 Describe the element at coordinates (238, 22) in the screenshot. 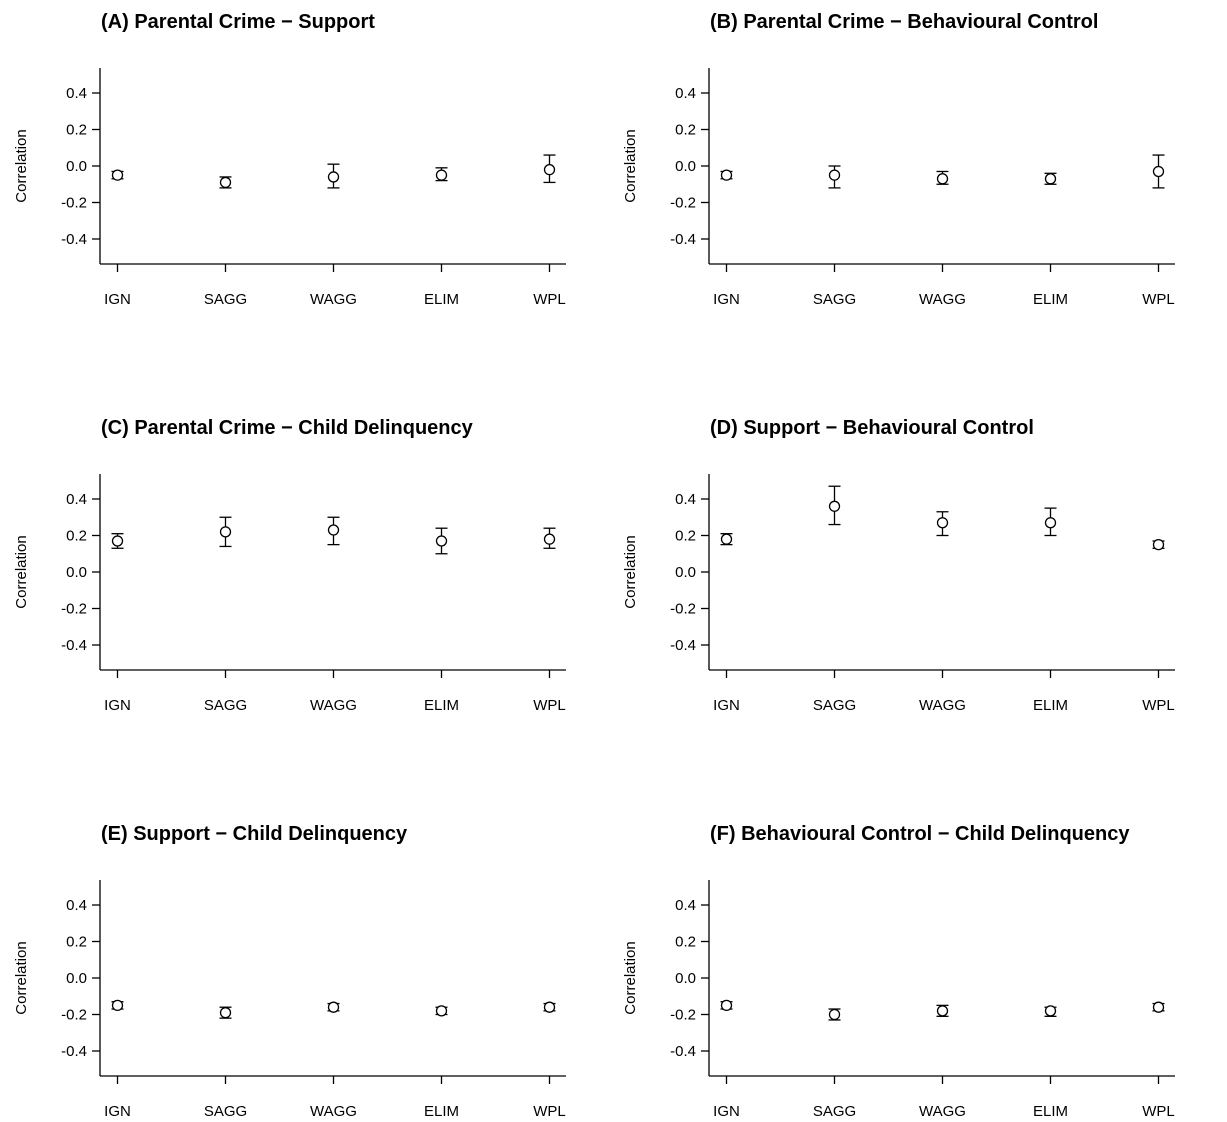

I see `panel-title: (A) Parental Crime − Support` at that location.